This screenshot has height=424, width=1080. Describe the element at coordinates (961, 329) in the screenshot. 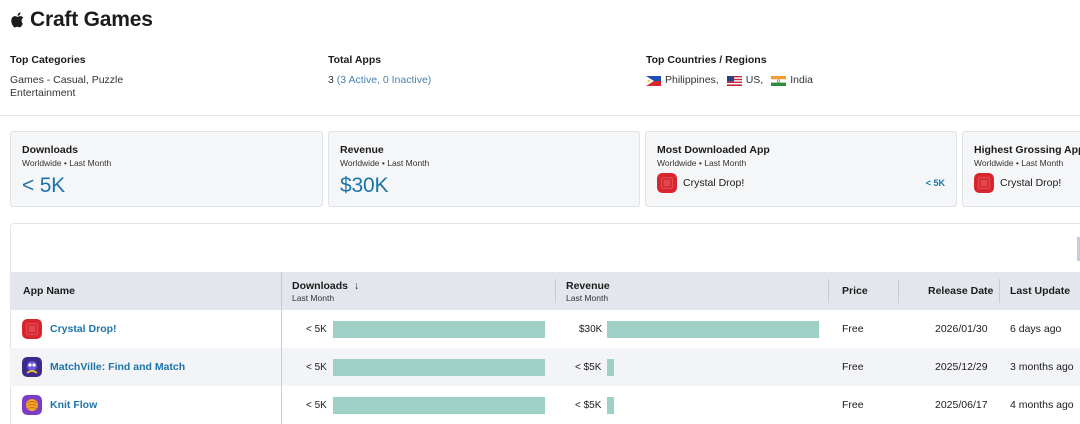

I see `release-date-value: 2026/01/30` at that location.